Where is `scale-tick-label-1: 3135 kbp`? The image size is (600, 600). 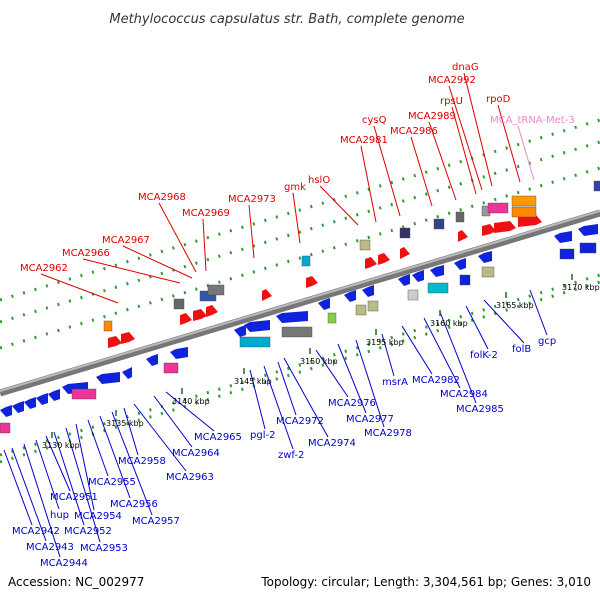
scale-tick-label-1: 3135 kbp is located at coordinates (125, 423).